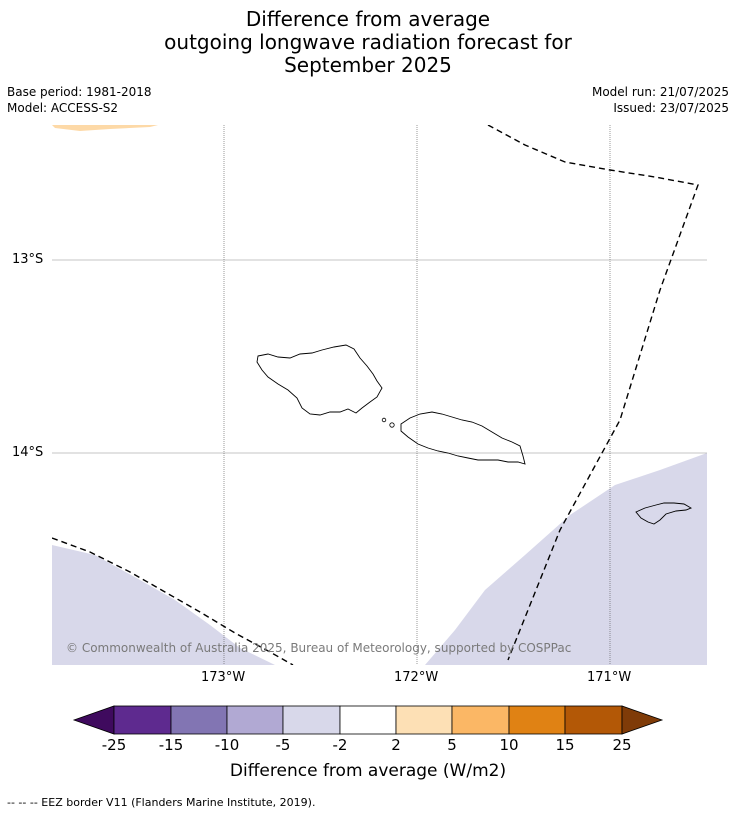  What do you see at coordinates (63, 108) in the screenshot?
I see `model-name: Model: ACCESS-S2` at bounding box center [63, 108].